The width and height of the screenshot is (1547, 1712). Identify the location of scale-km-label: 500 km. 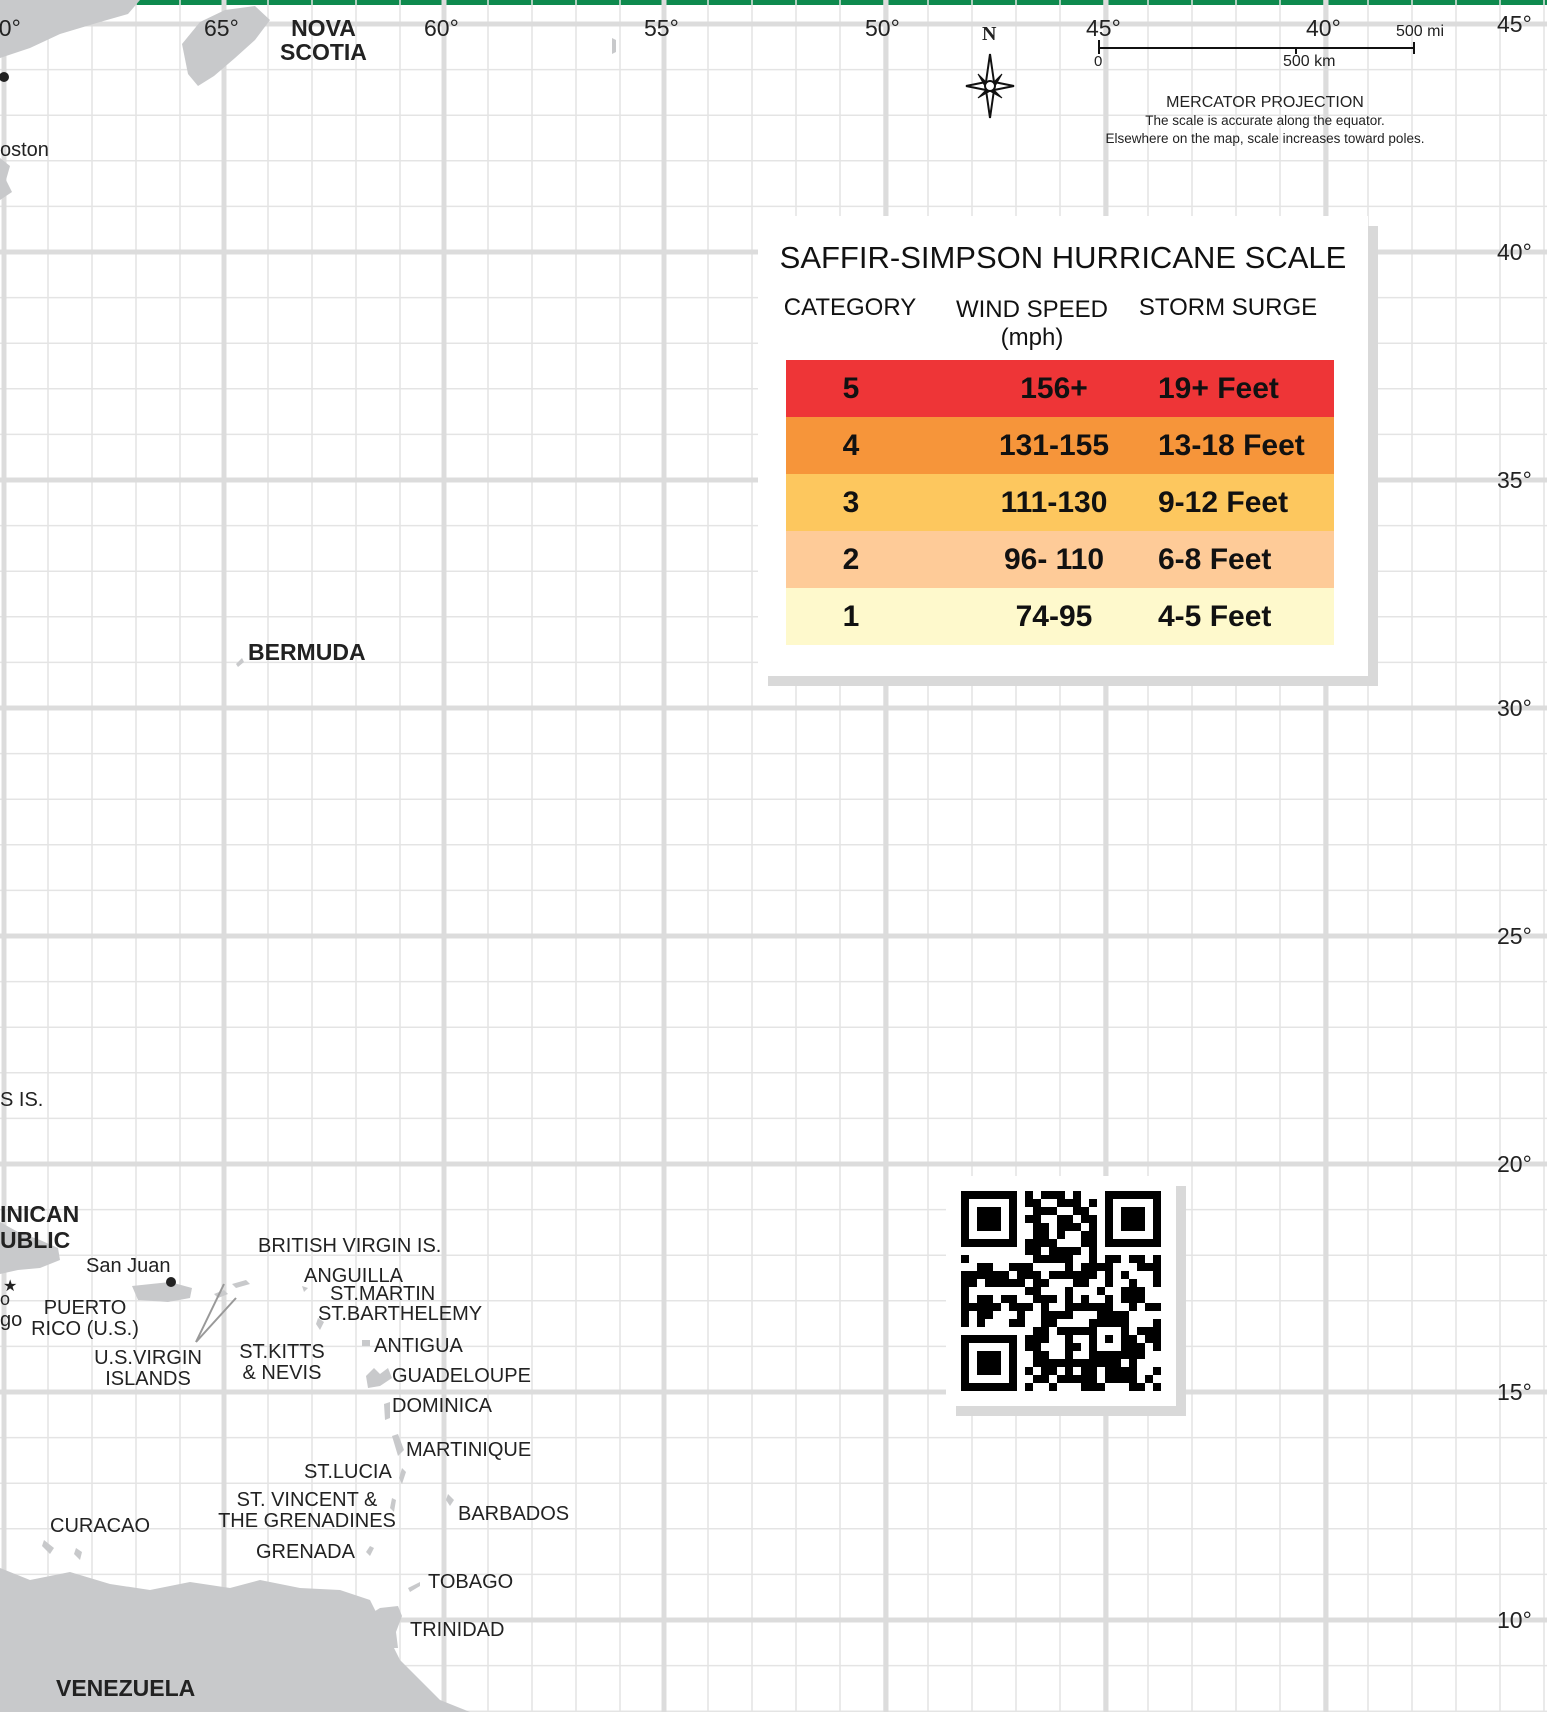
(1309, 61).